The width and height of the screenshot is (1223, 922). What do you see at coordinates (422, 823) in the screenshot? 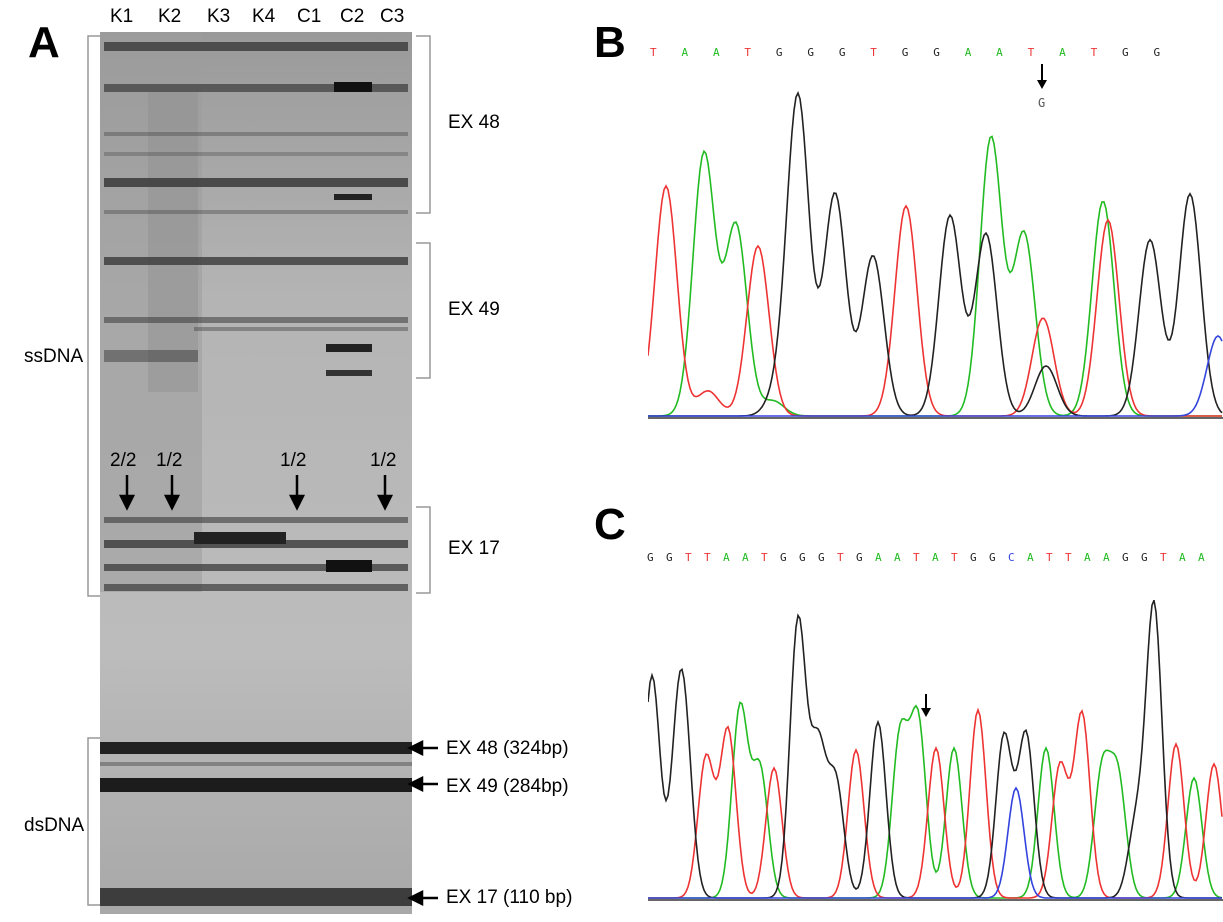
I see `ds-arrows` at bounding box center [422, 823].